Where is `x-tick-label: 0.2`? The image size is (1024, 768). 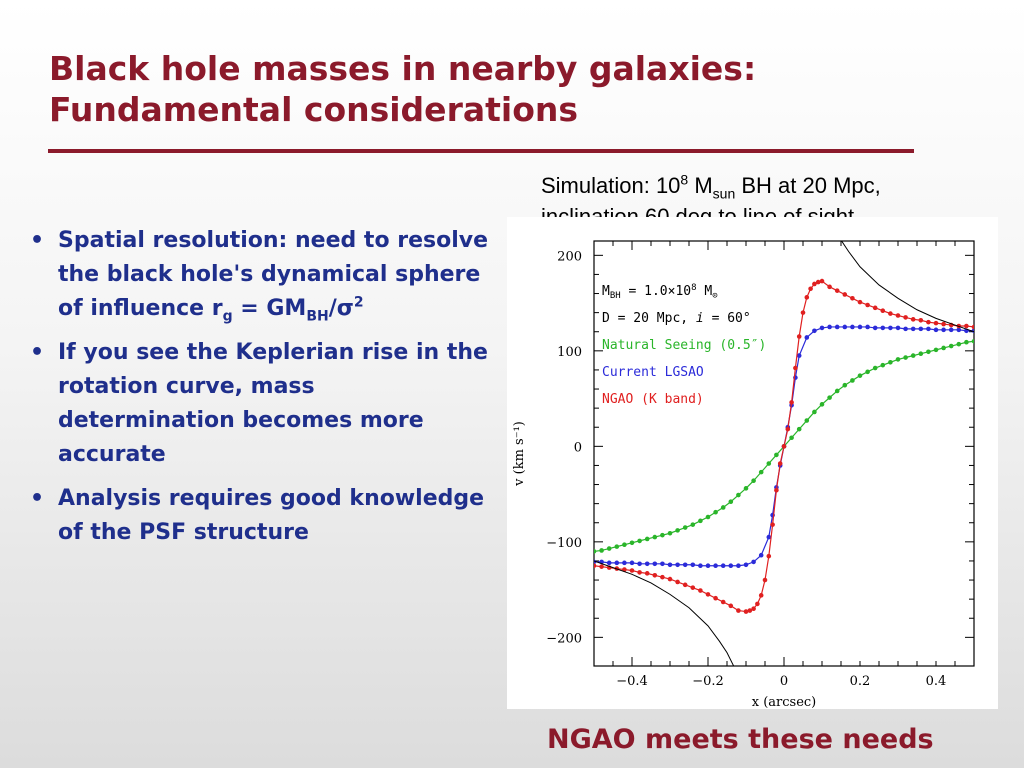 x-tick-label: 0.2 is located at coordinates (860, 681).